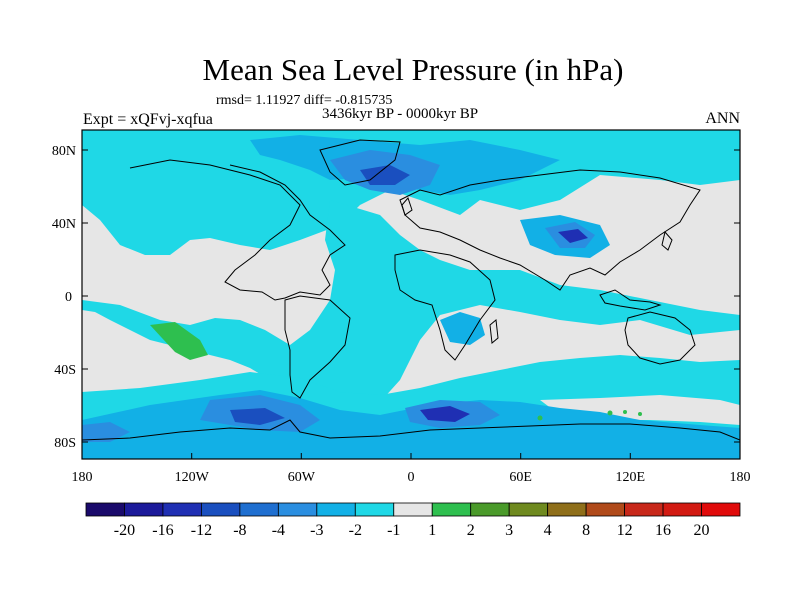 The image size is (800, 600). What do you see at coordinates (162, 530) in the screenshot?
I see `colorbar-label: -16` at bounding box center [162, 530].